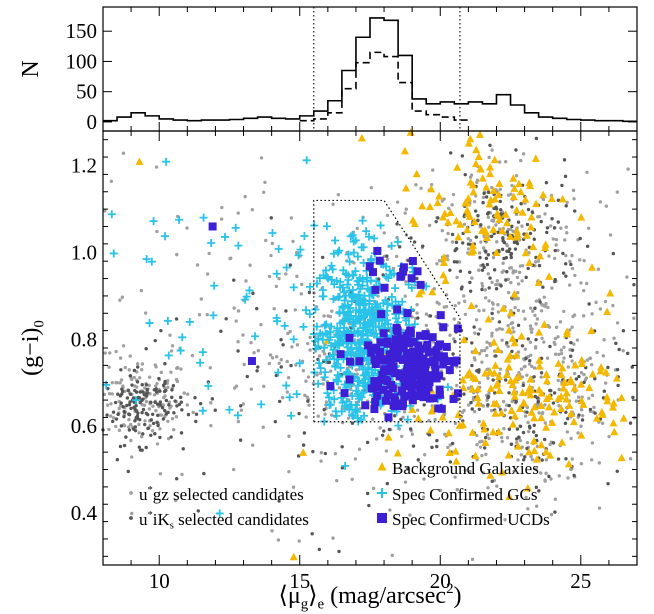 The width and height of the screenshot is (654, 614). Describe the element at coordinates (143, 494) in the screenshot. I see `label-part: u` at that location.